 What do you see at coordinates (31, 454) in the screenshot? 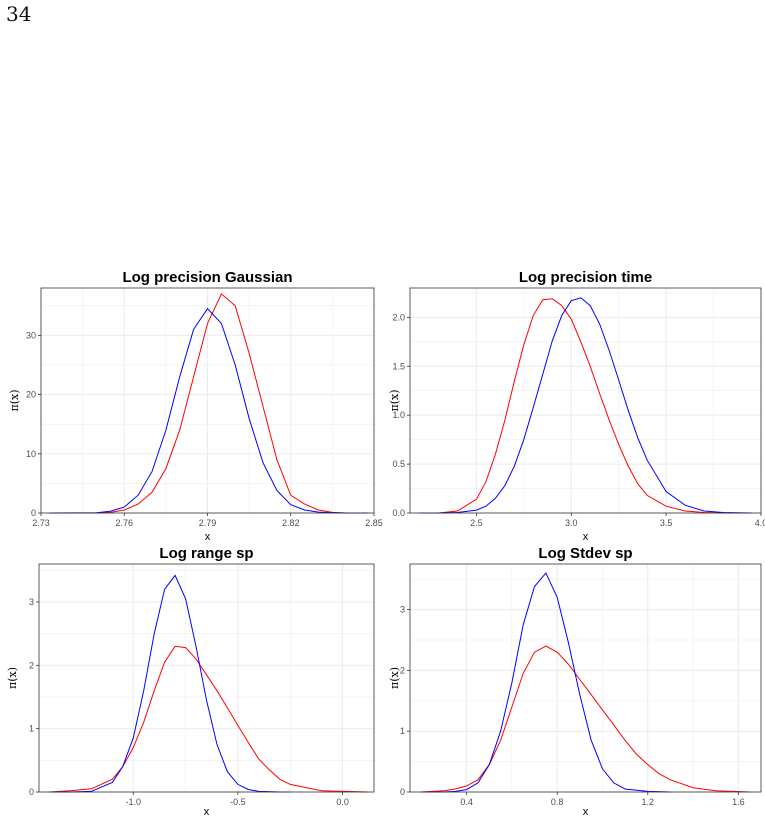
I see `y-tick-label: 10` at bounding box center [31, 454].